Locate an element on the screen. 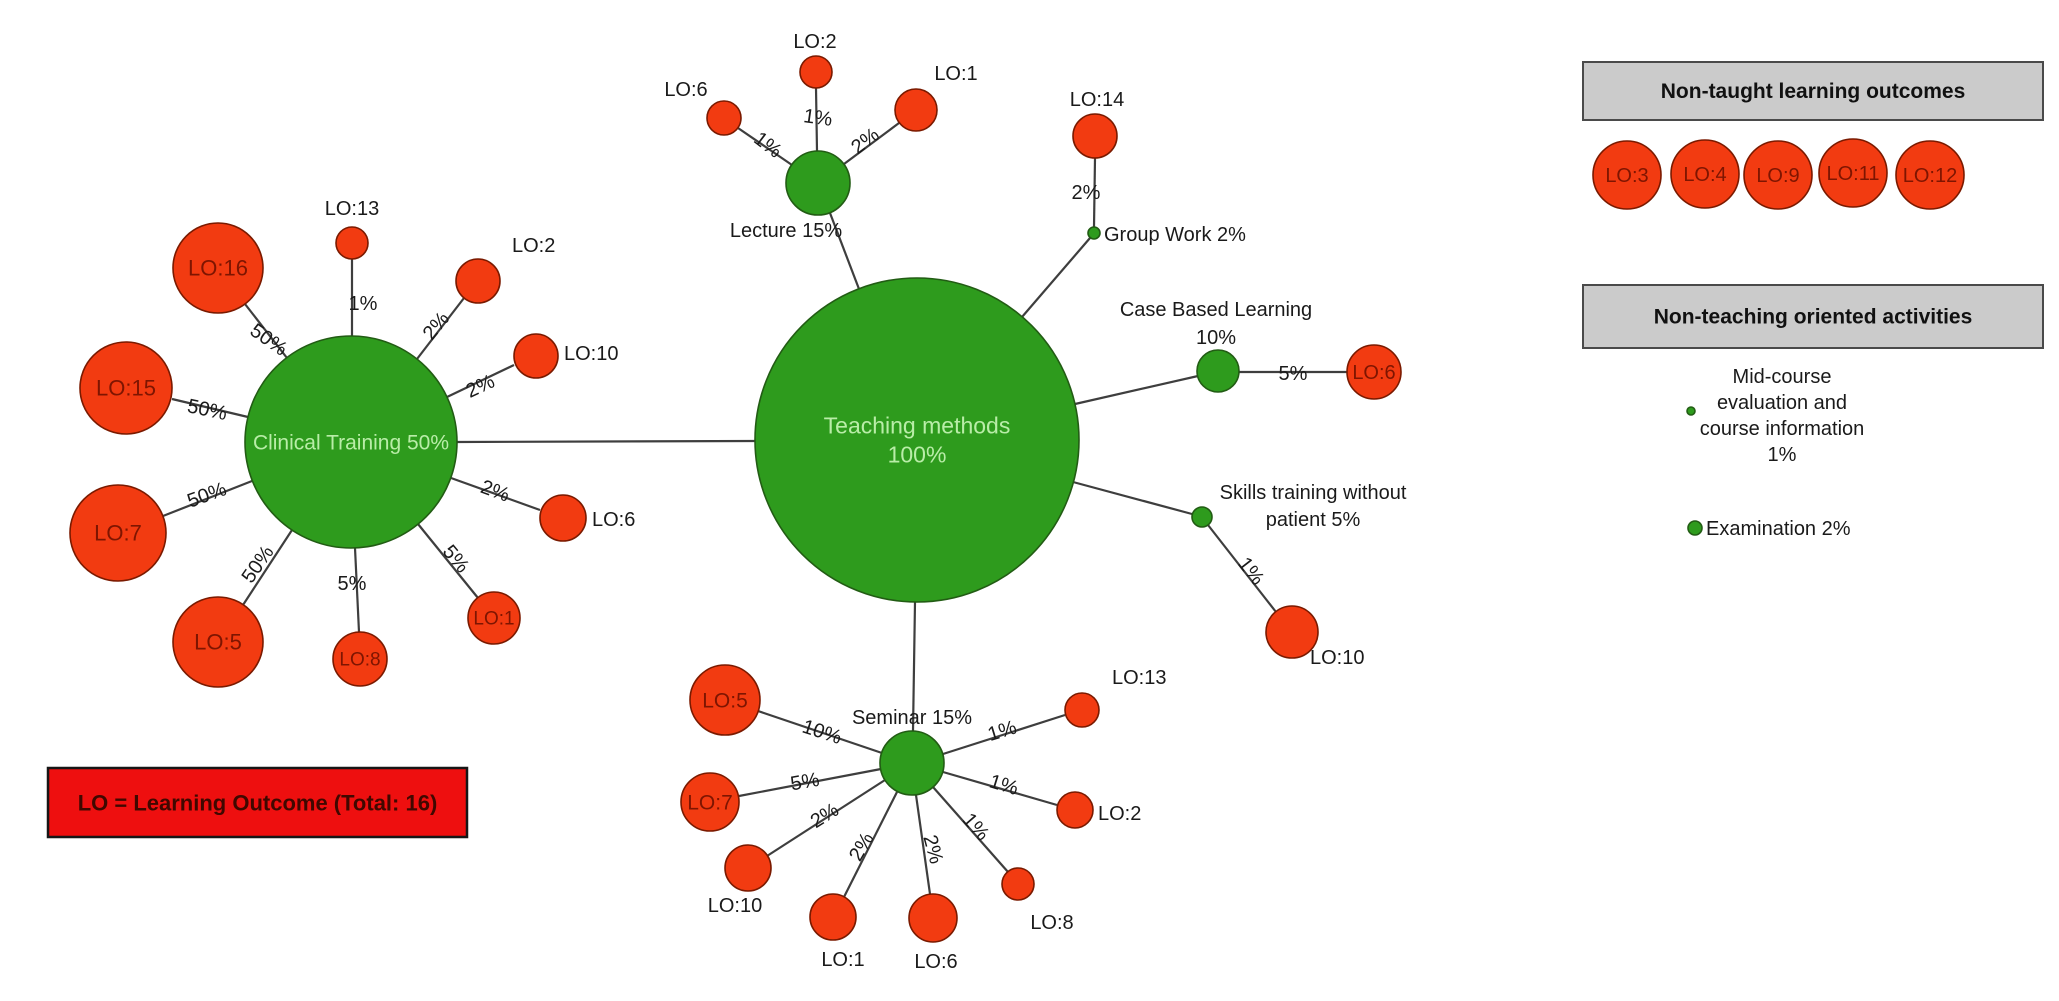  lo3-nontaught is located at coordinates (1627, 175).